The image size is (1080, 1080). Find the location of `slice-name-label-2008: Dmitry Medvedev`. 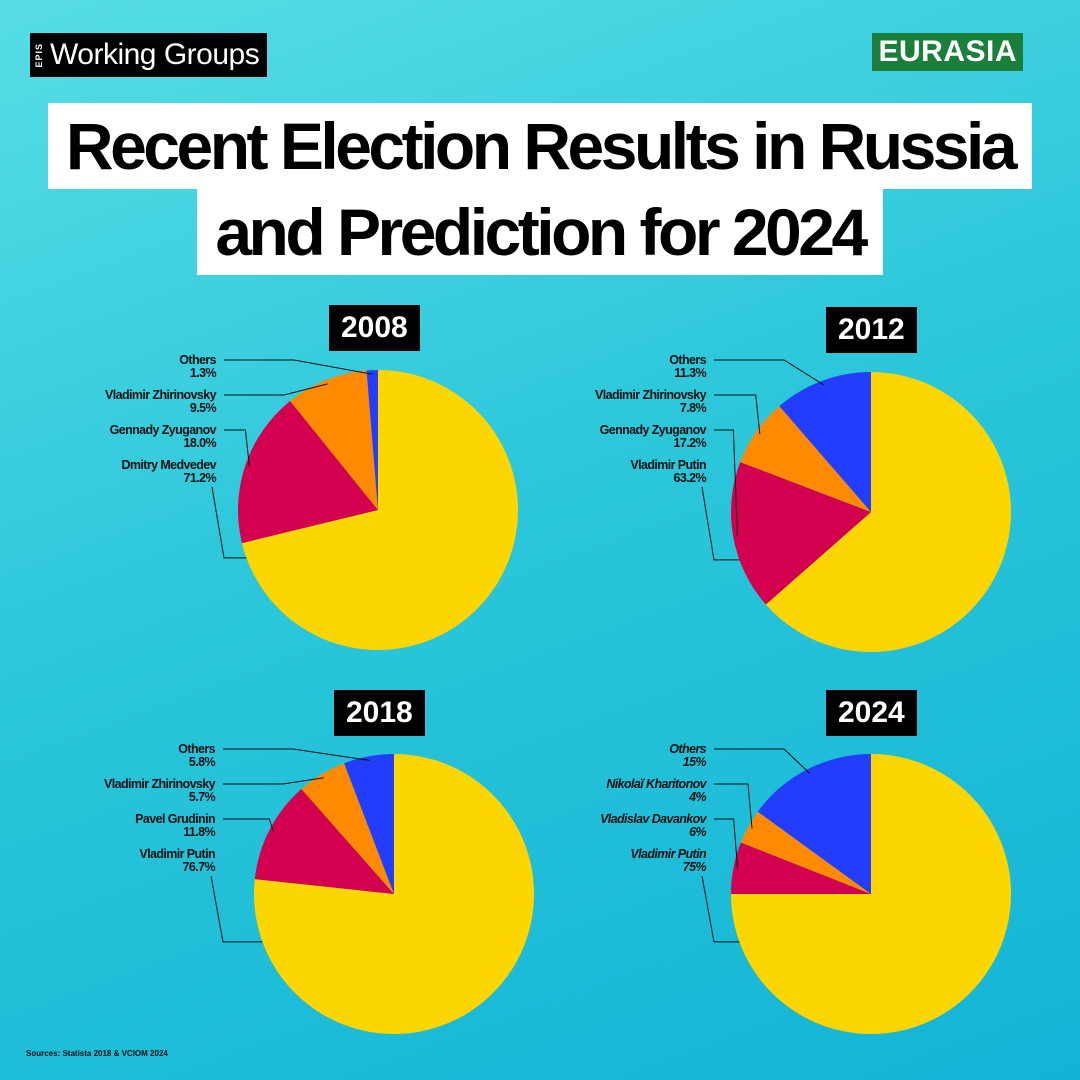

slice-name-label-2008: Dmitry Medvedev is located at coordinates (168, 465).